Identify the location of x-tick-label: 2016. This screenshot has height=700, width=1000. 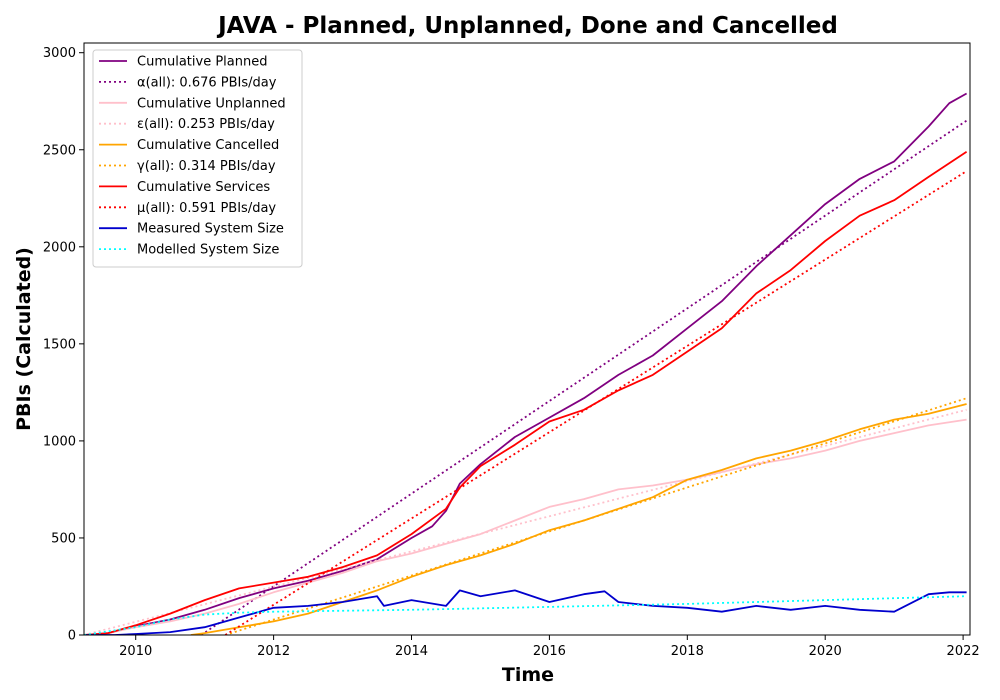
(549, 651).